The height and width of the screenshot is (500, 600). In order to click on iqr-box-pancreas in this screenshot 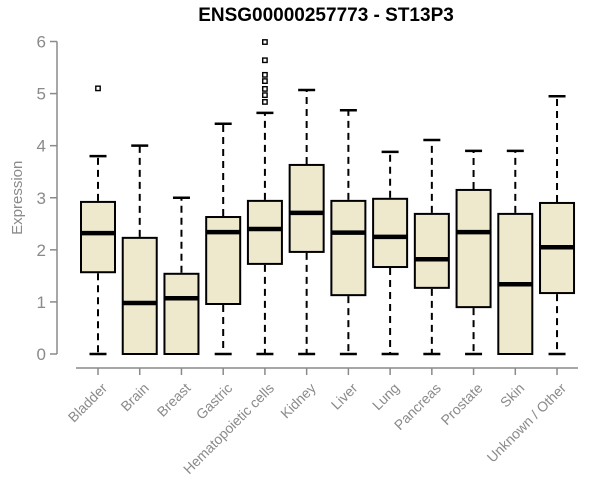, I will do `click(431, 250)`.